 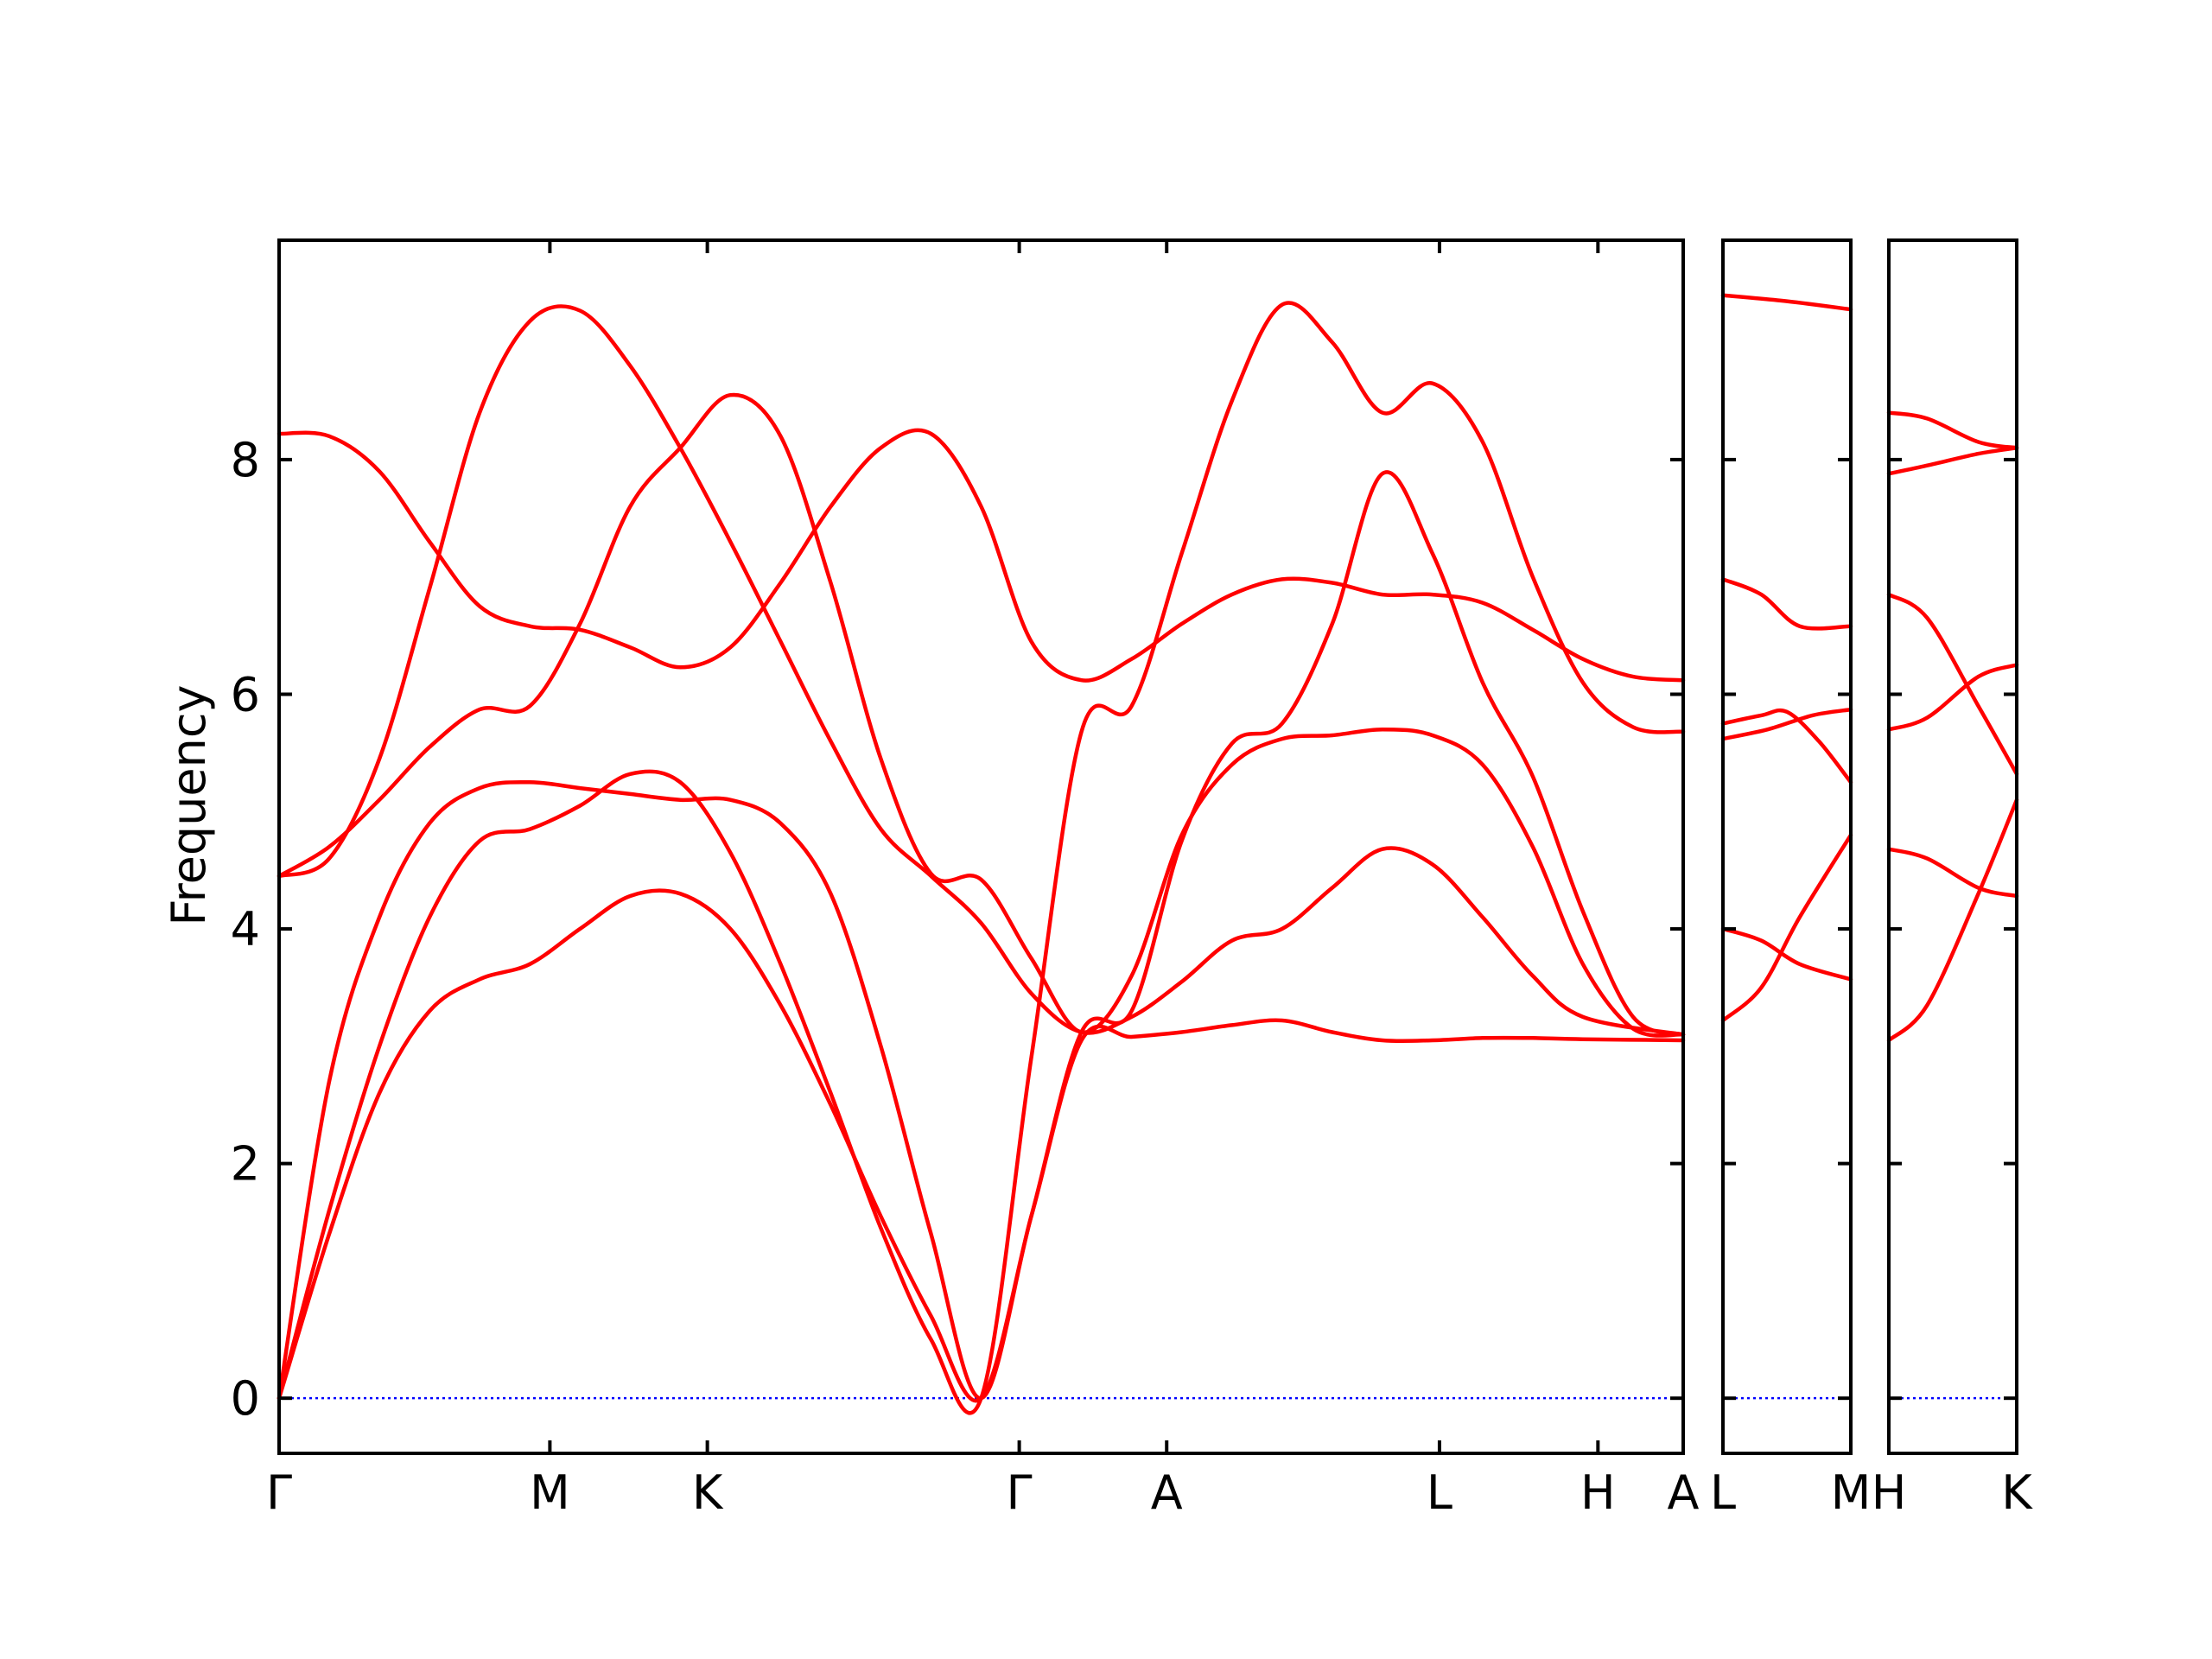 What do you see at coordinates (245, 460) in the screenshot?
I see `y-tick-label: 8` at bounding box center [245, 460].